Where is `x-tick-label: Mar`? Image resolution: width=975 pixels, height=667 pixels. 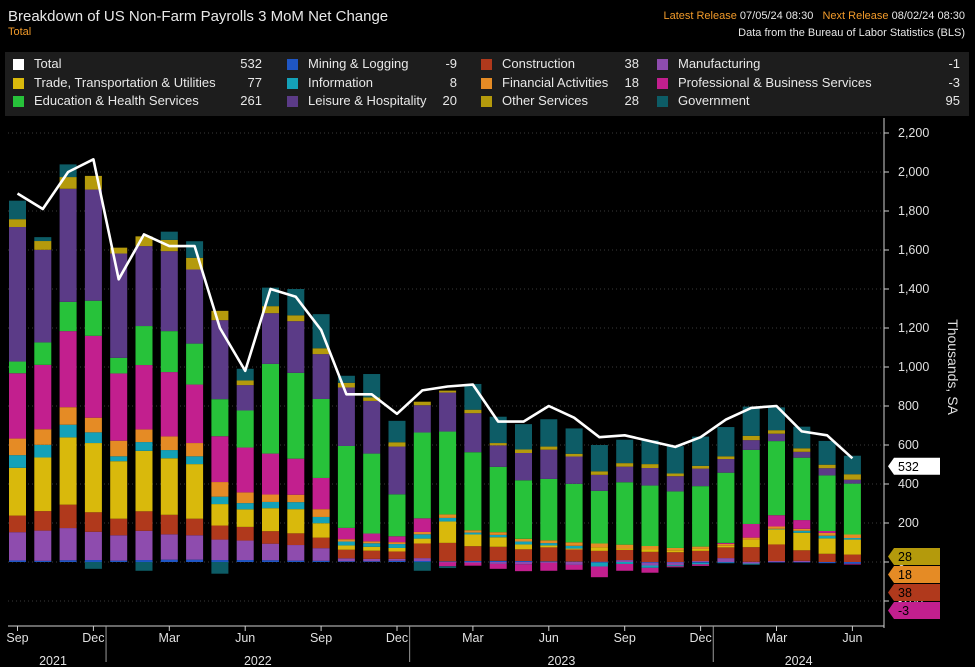 x-tick-label: Mar is located at coordinates (473, 638).